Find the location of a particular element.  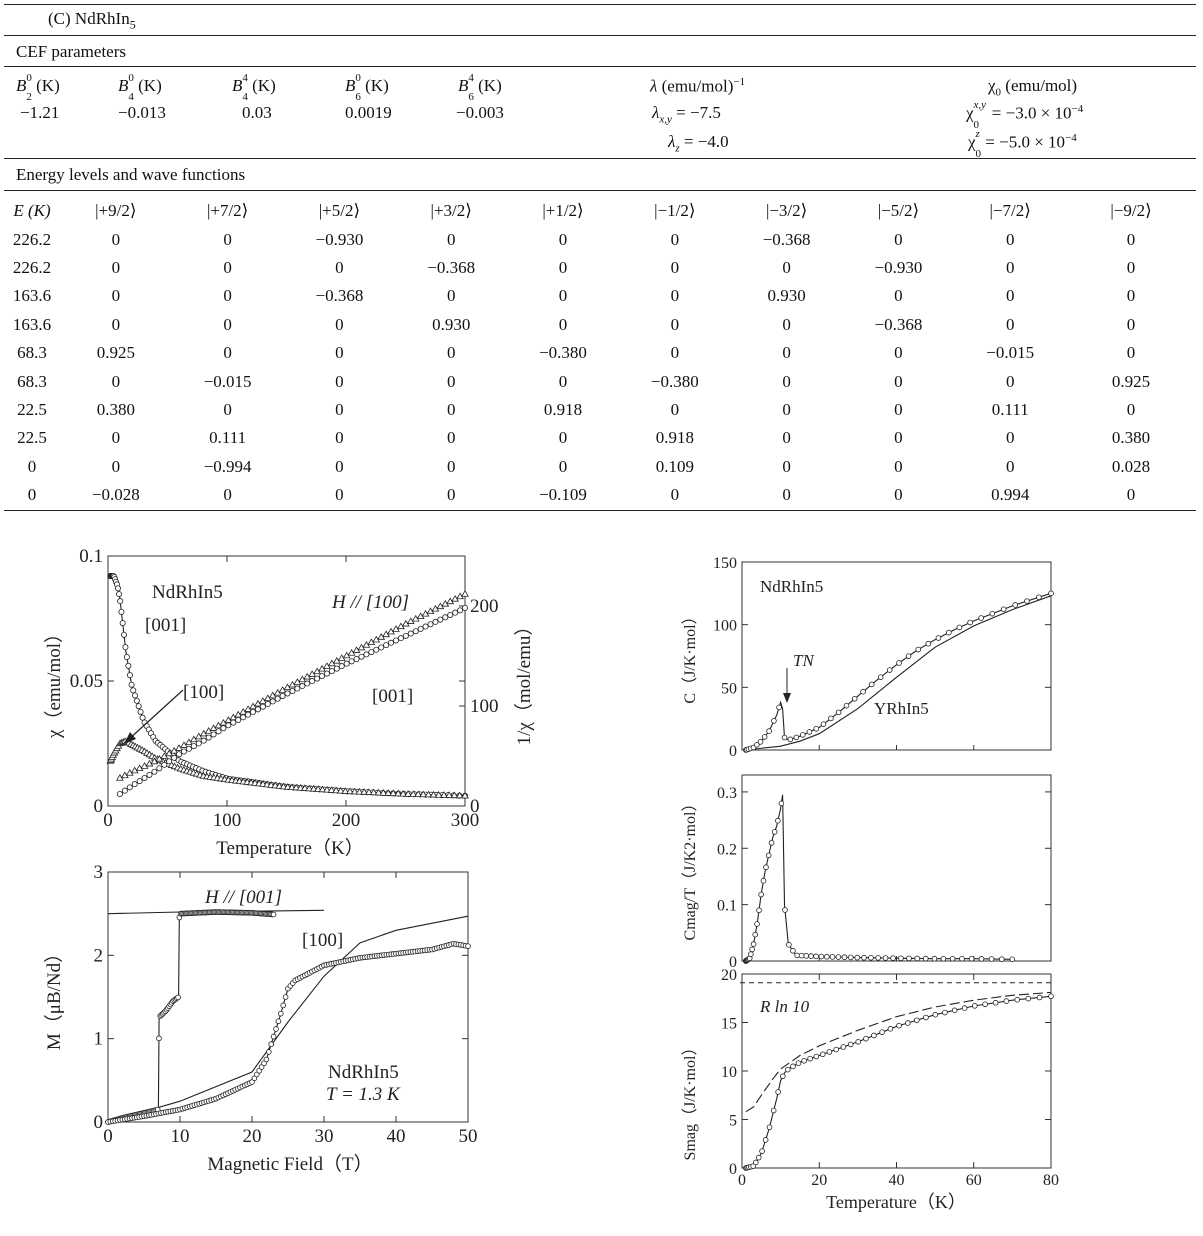

m-100-point is located at coordinates (268, 1052).